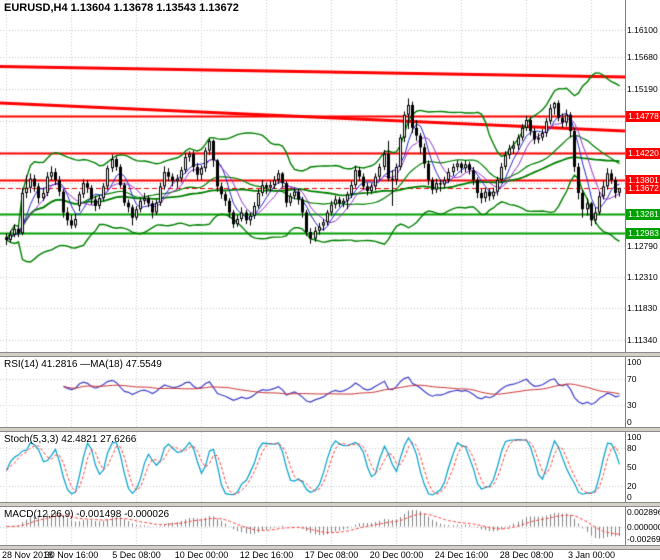  What do you see at coordinates (643, 189) in the screenshot?
I see `price-badge: 1.13672` at bounding box center [643, 189].